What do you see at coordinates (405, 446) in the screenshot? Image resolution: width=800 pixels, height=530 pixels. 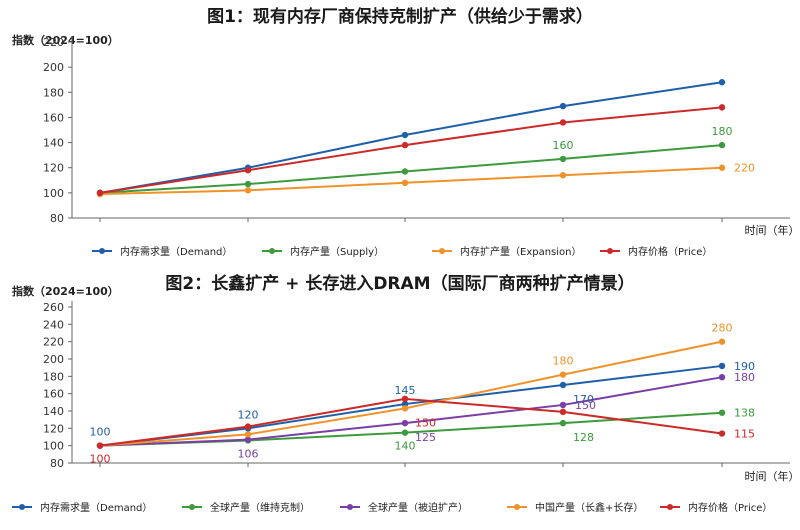 I see `data-label: 140` at bounding box center [405, 446].